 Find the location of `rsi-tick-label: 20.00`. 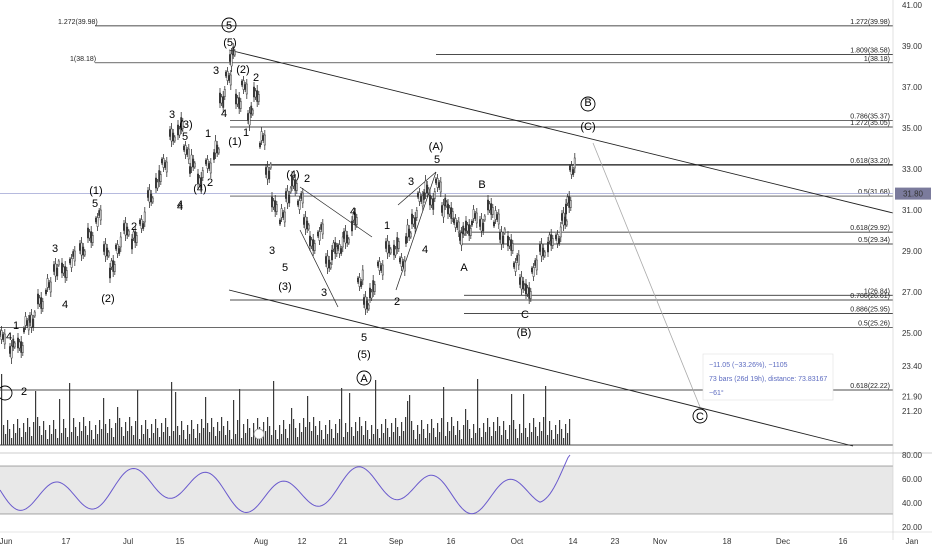

rsi-tick-label: 20.00 is located at coordinates (912, 527).